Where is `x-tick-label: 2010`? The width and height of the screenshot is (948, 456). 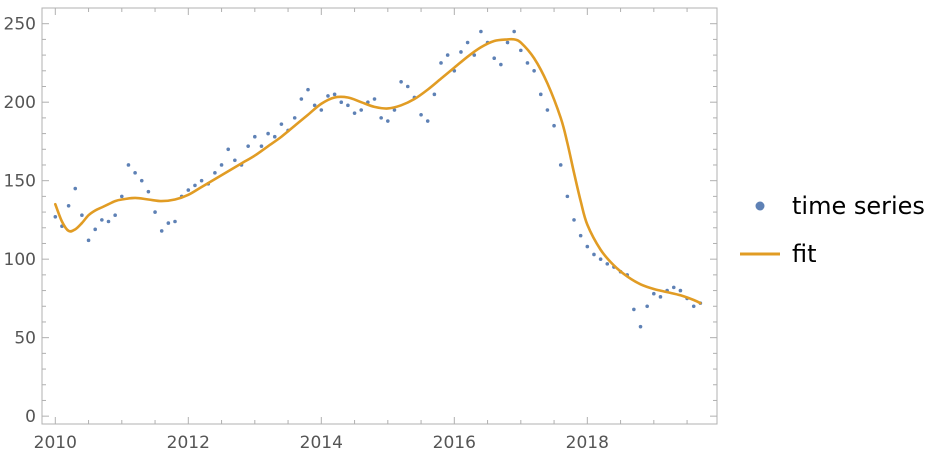 x-tick-label: 2010 is located at coordinates (55, 443).